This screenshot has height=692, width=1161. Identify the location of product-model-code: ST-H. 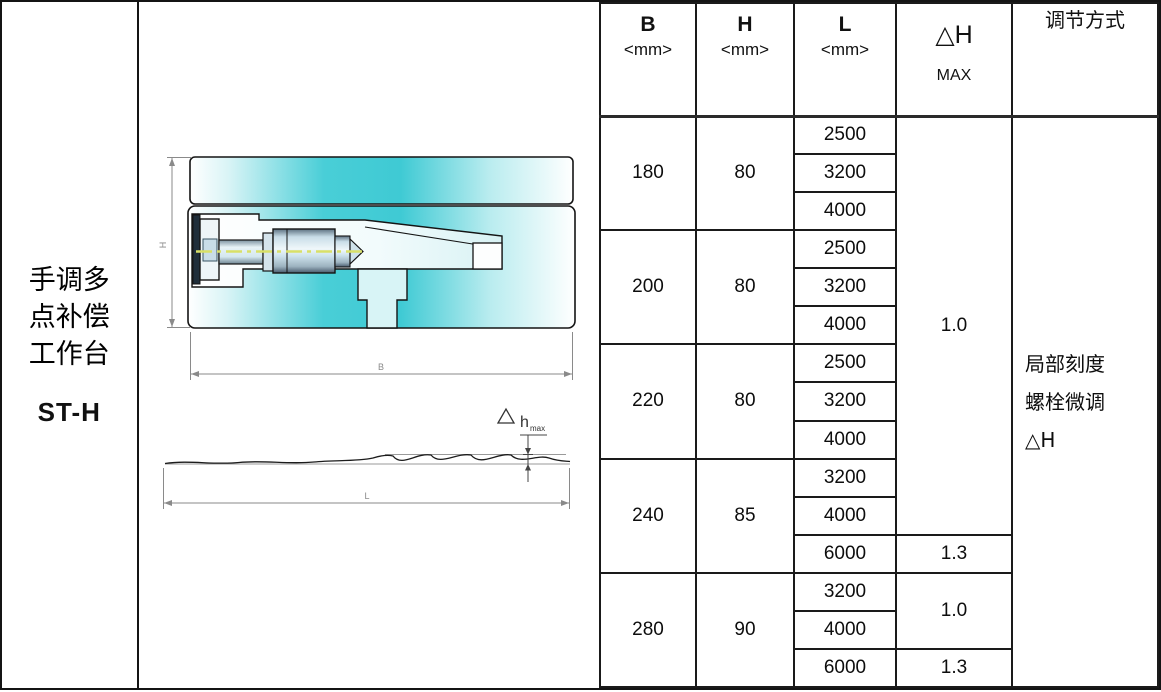
(69, 412).